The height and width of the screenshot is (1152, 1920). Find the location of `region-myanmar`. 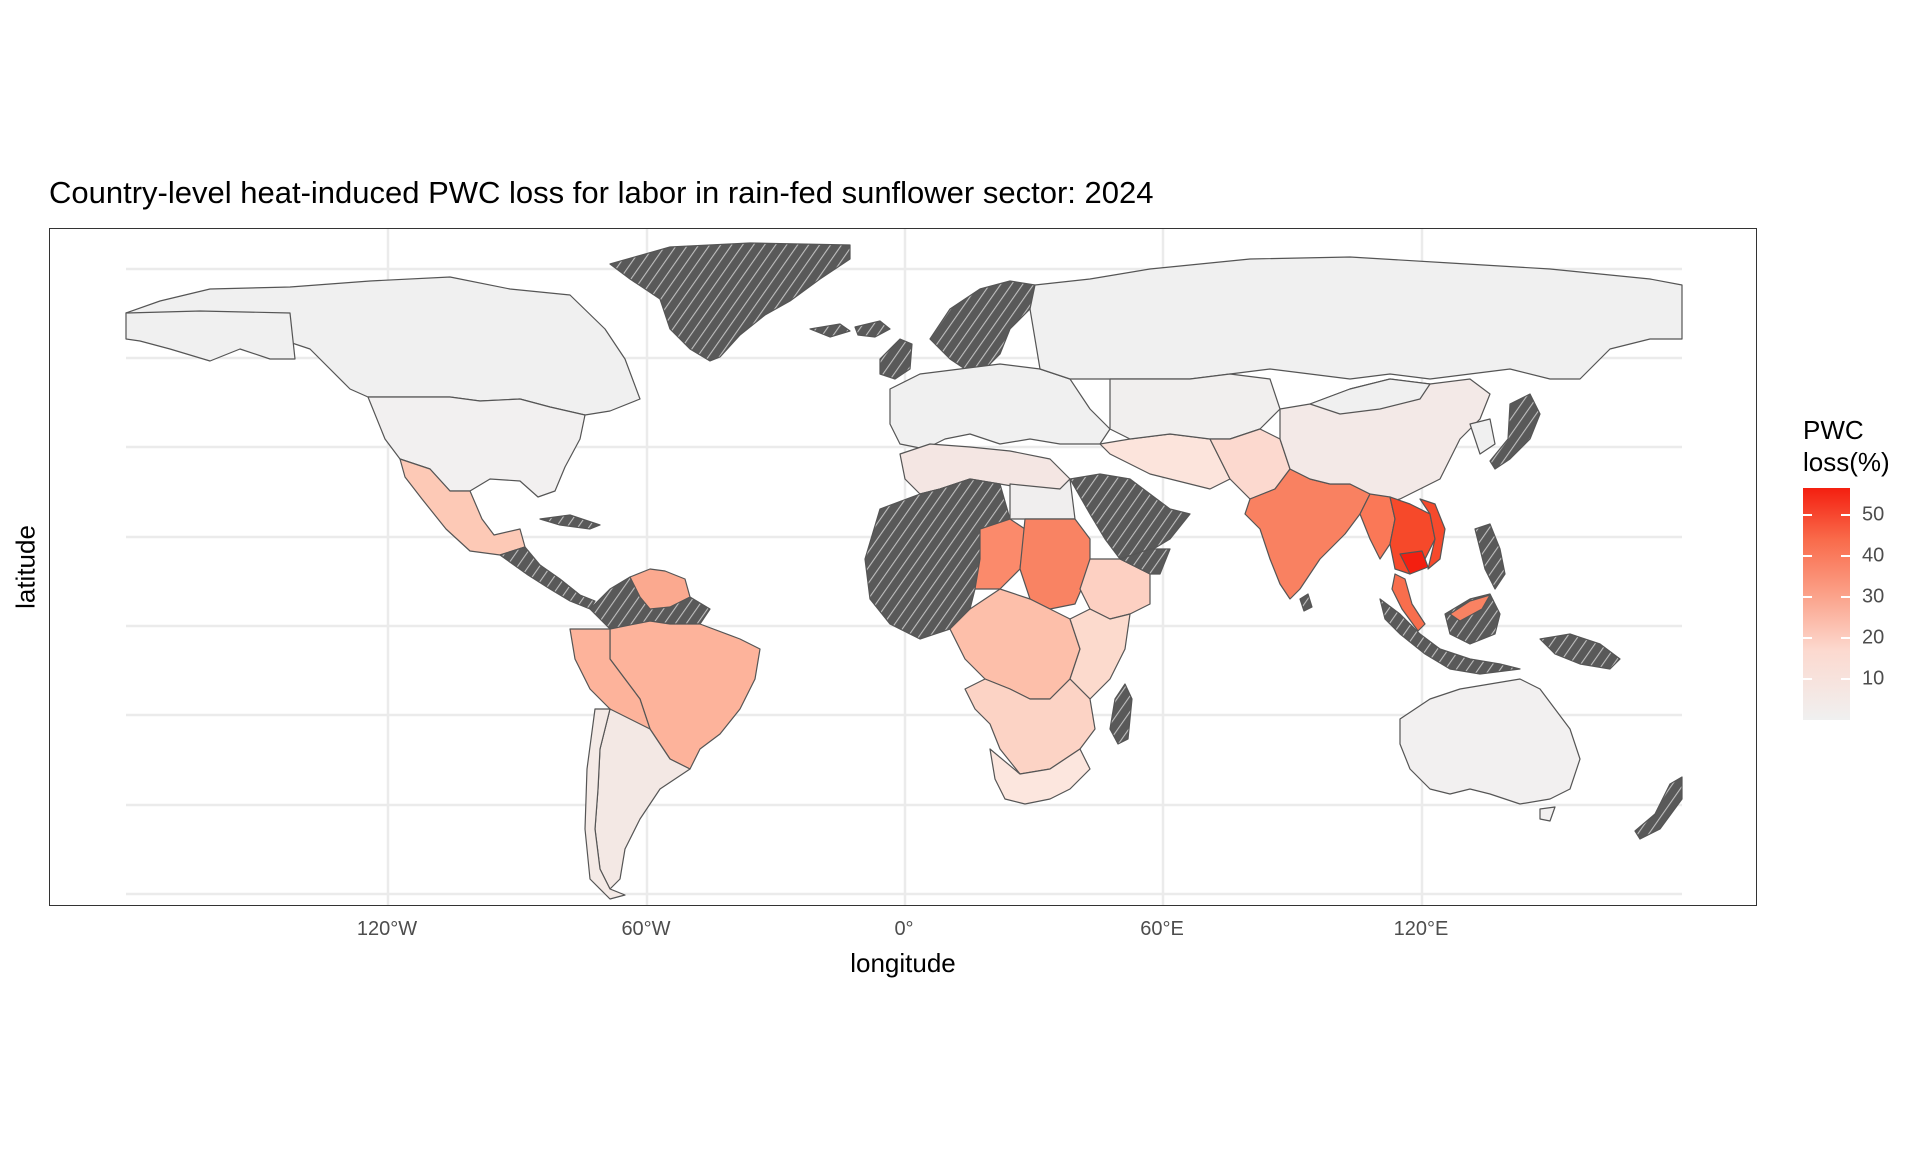

region-myanmar is located at coordinates (1377, 526).